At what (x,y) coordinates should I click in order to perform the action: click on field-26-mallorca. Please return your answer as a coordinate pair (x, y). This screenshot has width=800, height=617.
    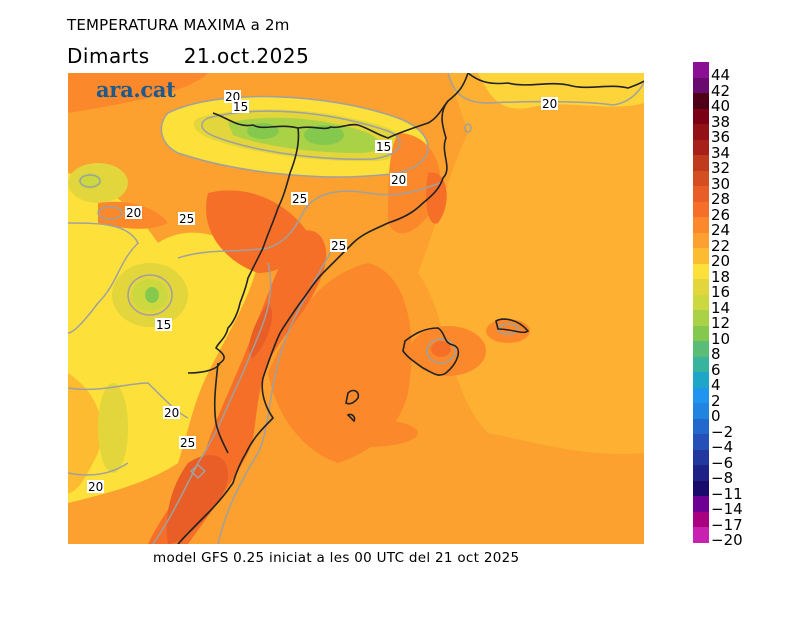
    Looking at the image, I should click on (441, 349).